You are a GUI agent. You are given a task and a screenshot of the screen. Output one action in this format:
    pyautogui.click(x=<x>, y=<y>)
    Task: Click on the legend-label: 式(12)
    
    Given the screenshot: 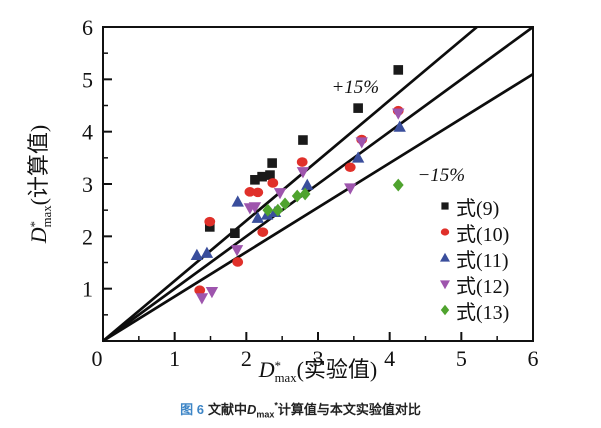 What is the action you would take?
    pyautogui.click(x=483, y=286)
    